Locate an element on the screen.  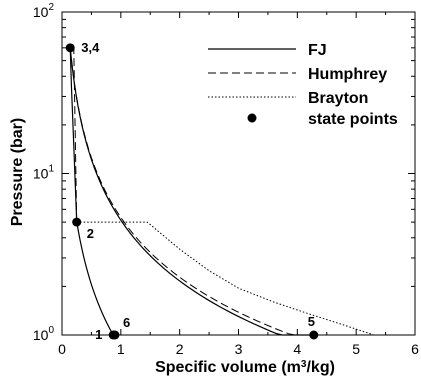
series-fj-combustion is located at coordinates (73, 135).